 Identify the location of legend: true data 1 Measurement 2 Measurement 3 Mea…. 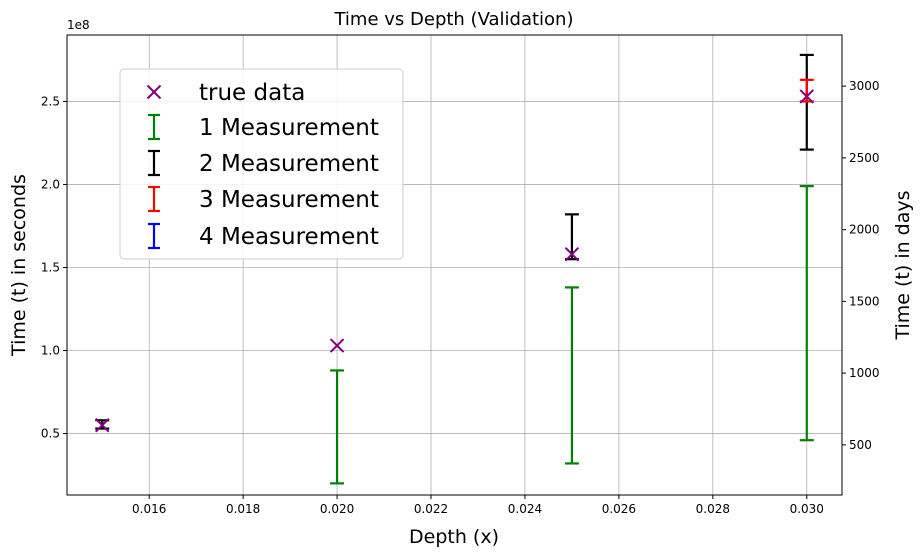
(261, 164).